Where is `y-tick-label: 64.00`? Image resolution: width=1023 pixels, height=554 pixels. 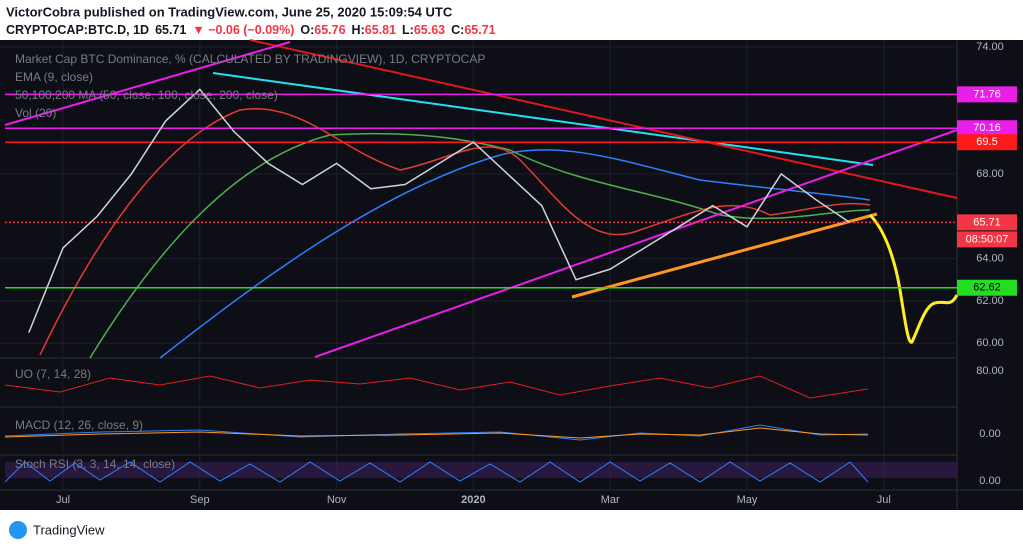
y-tick-label: 64.00 is located at coordinates (990, 258).